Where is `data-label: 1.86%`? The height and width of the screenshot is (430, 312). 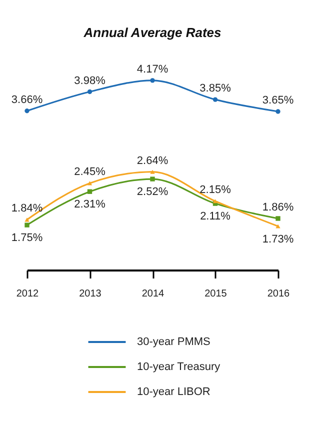 data-label: 1.86% is located at coordinates (278, 207).